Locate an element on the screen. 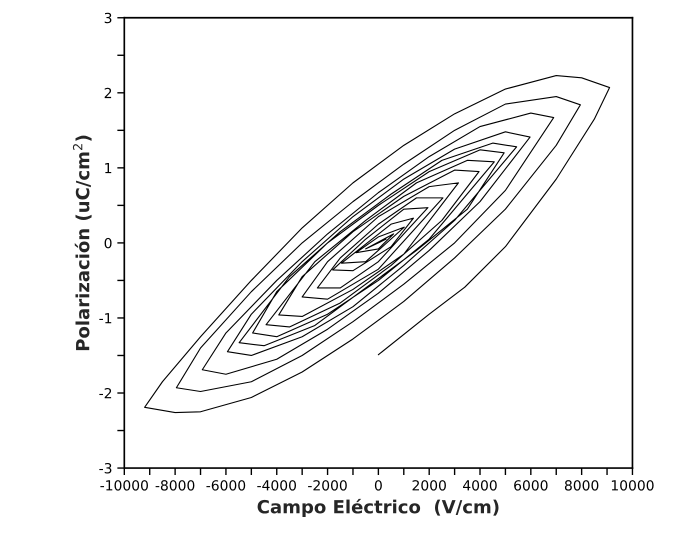  y-tick-label: 3 is located at coordinates (108, 18).